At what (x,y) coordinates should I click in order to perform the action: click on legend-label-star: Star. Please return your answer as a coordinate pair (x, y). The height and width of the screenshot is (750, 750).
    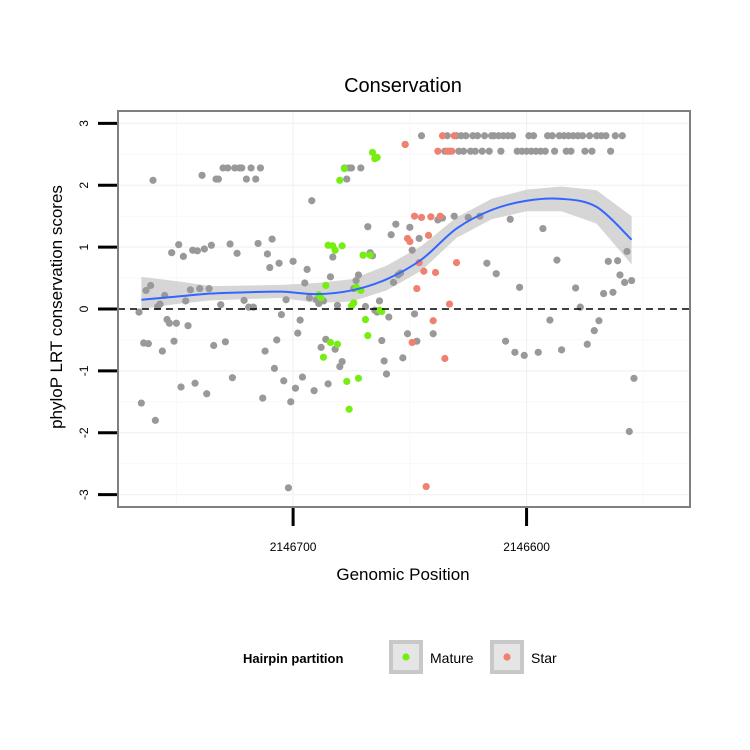
    Looking at the image, I should click on (544, 658).